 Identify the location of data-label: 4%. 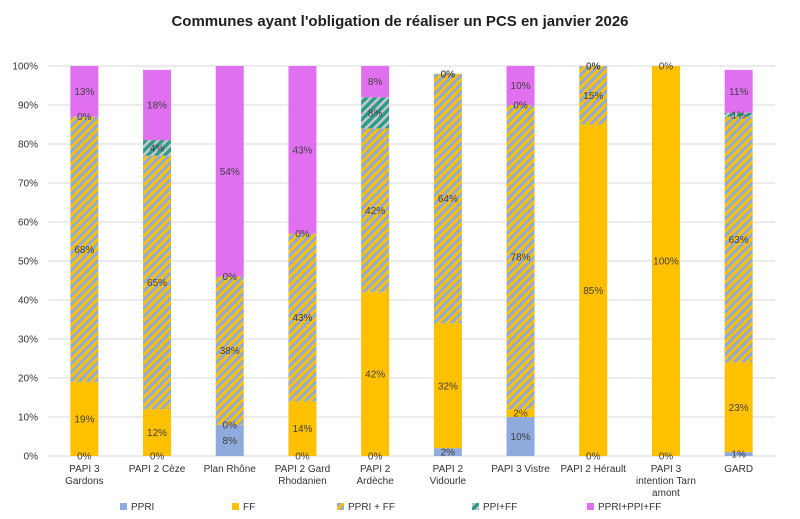
(157, 148).